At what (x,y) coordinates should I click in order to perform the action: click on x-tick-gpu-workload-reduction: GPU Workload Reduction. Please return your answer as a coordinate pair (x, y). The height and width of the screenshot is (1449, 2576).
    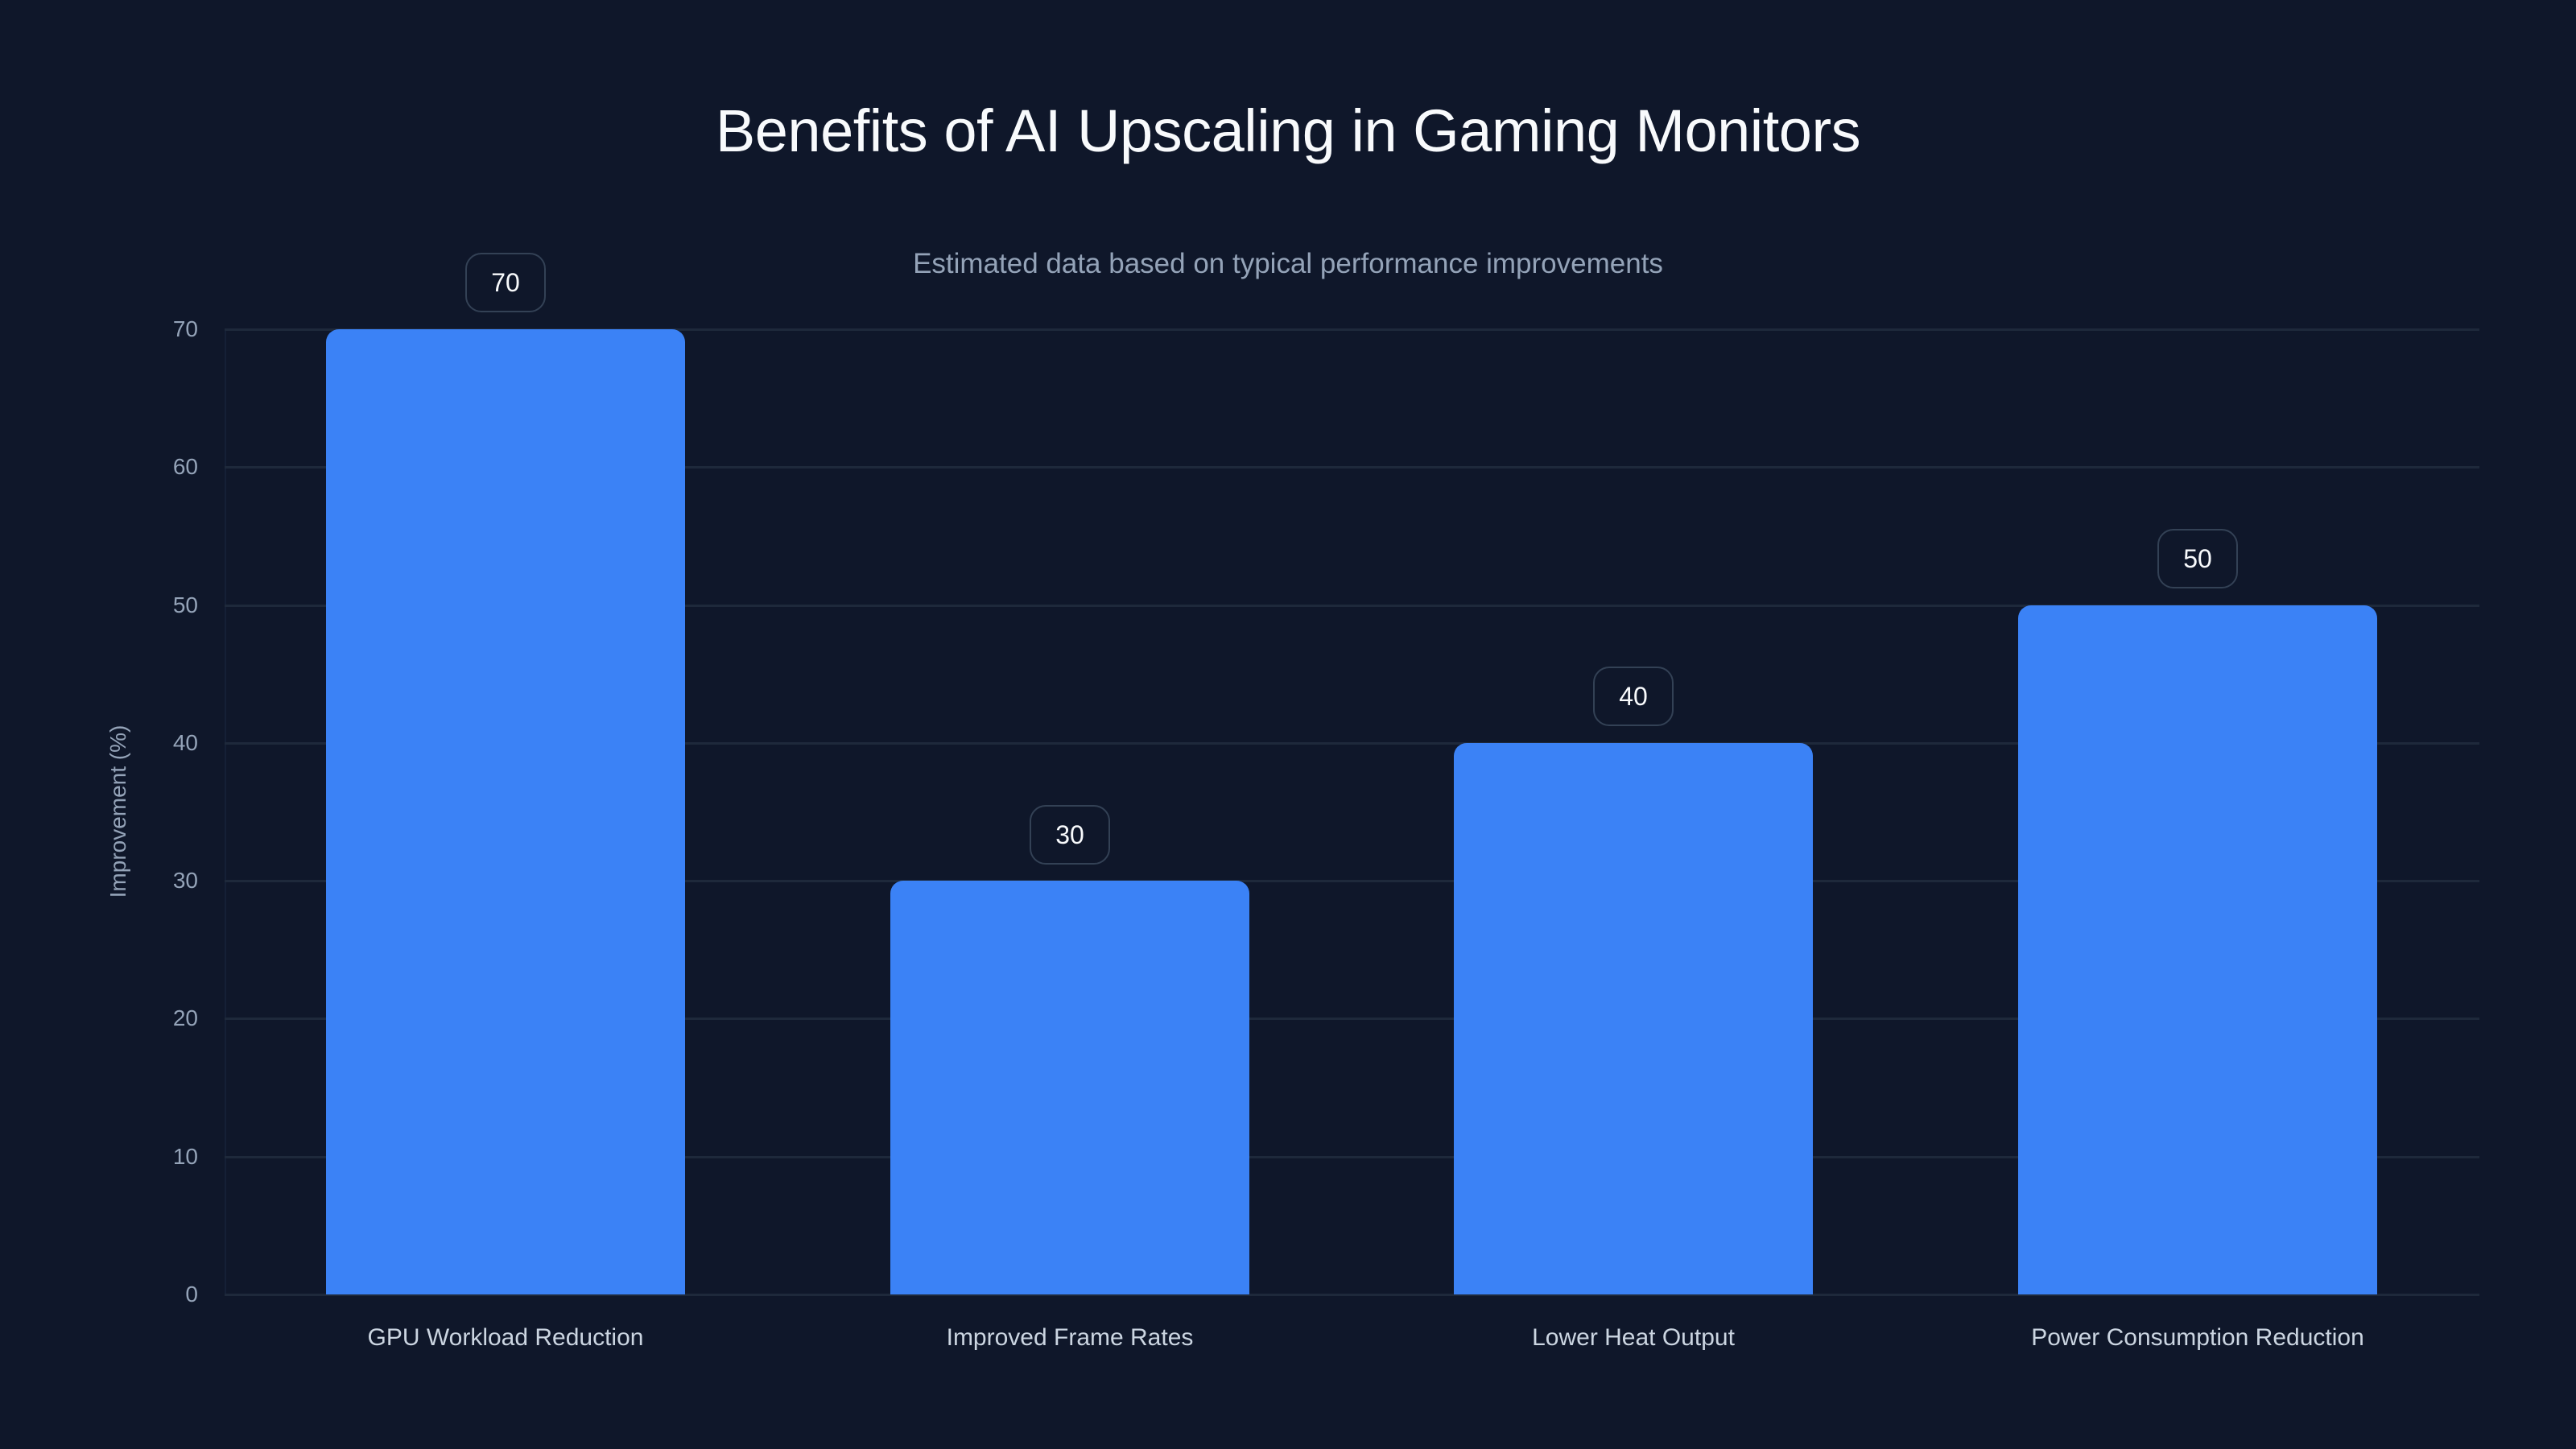
    Looking at the image, I should click on (505, 1337).